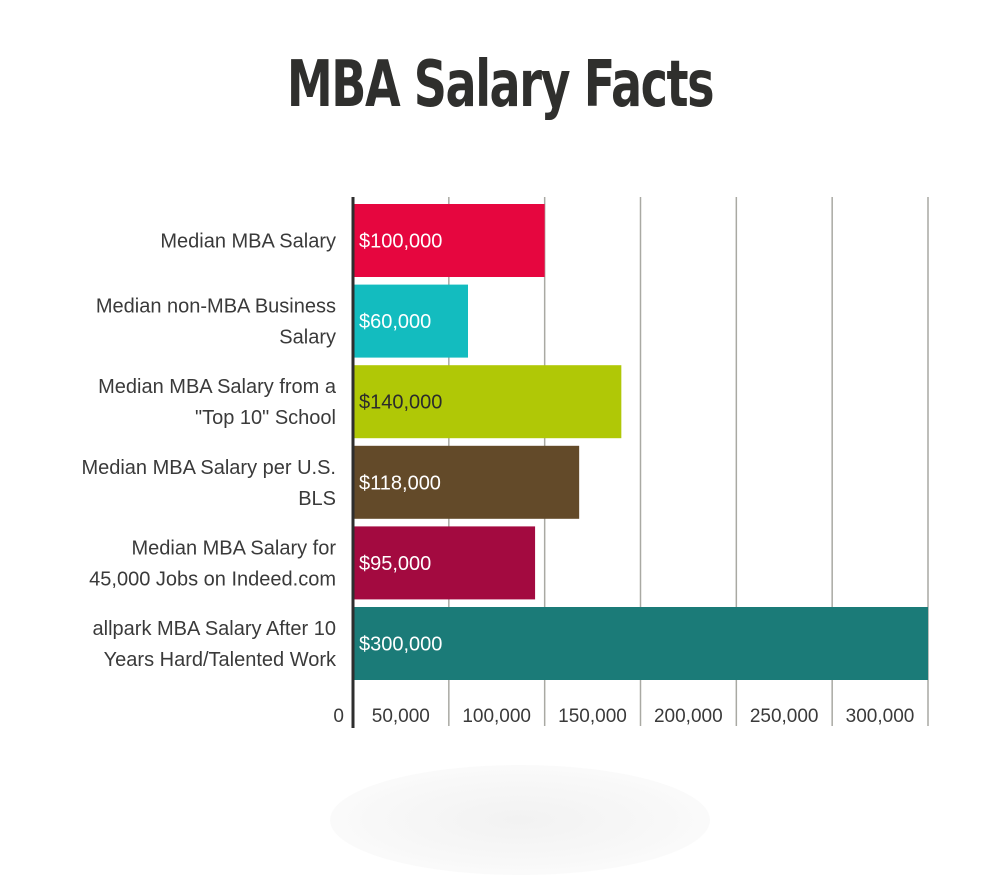 This screenshot has height=884, width=1000. Describe the element at coordinates (520, 820) in the screenshot. I see `decorative-shadow` at that location.